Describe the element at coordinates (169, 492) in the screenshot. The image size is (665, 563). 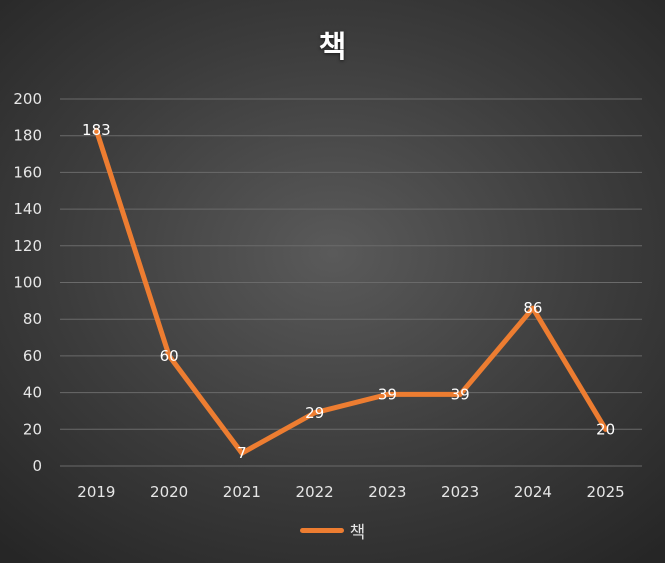
I see `x-tick-label: 2020` at that location.